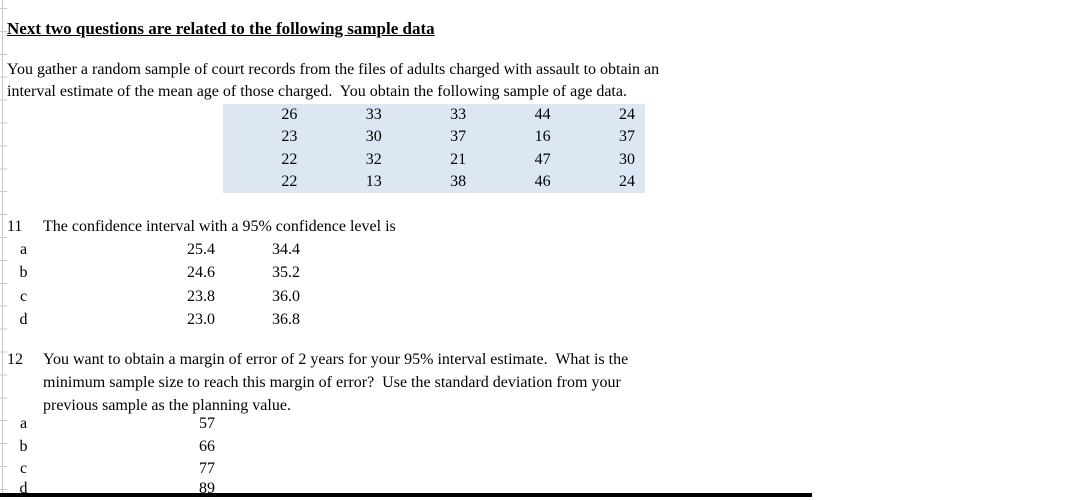  What do you see at coordinates (458, 181) in the screenshot?
I see `table-cell: 38` at bounding box center [458, 181].